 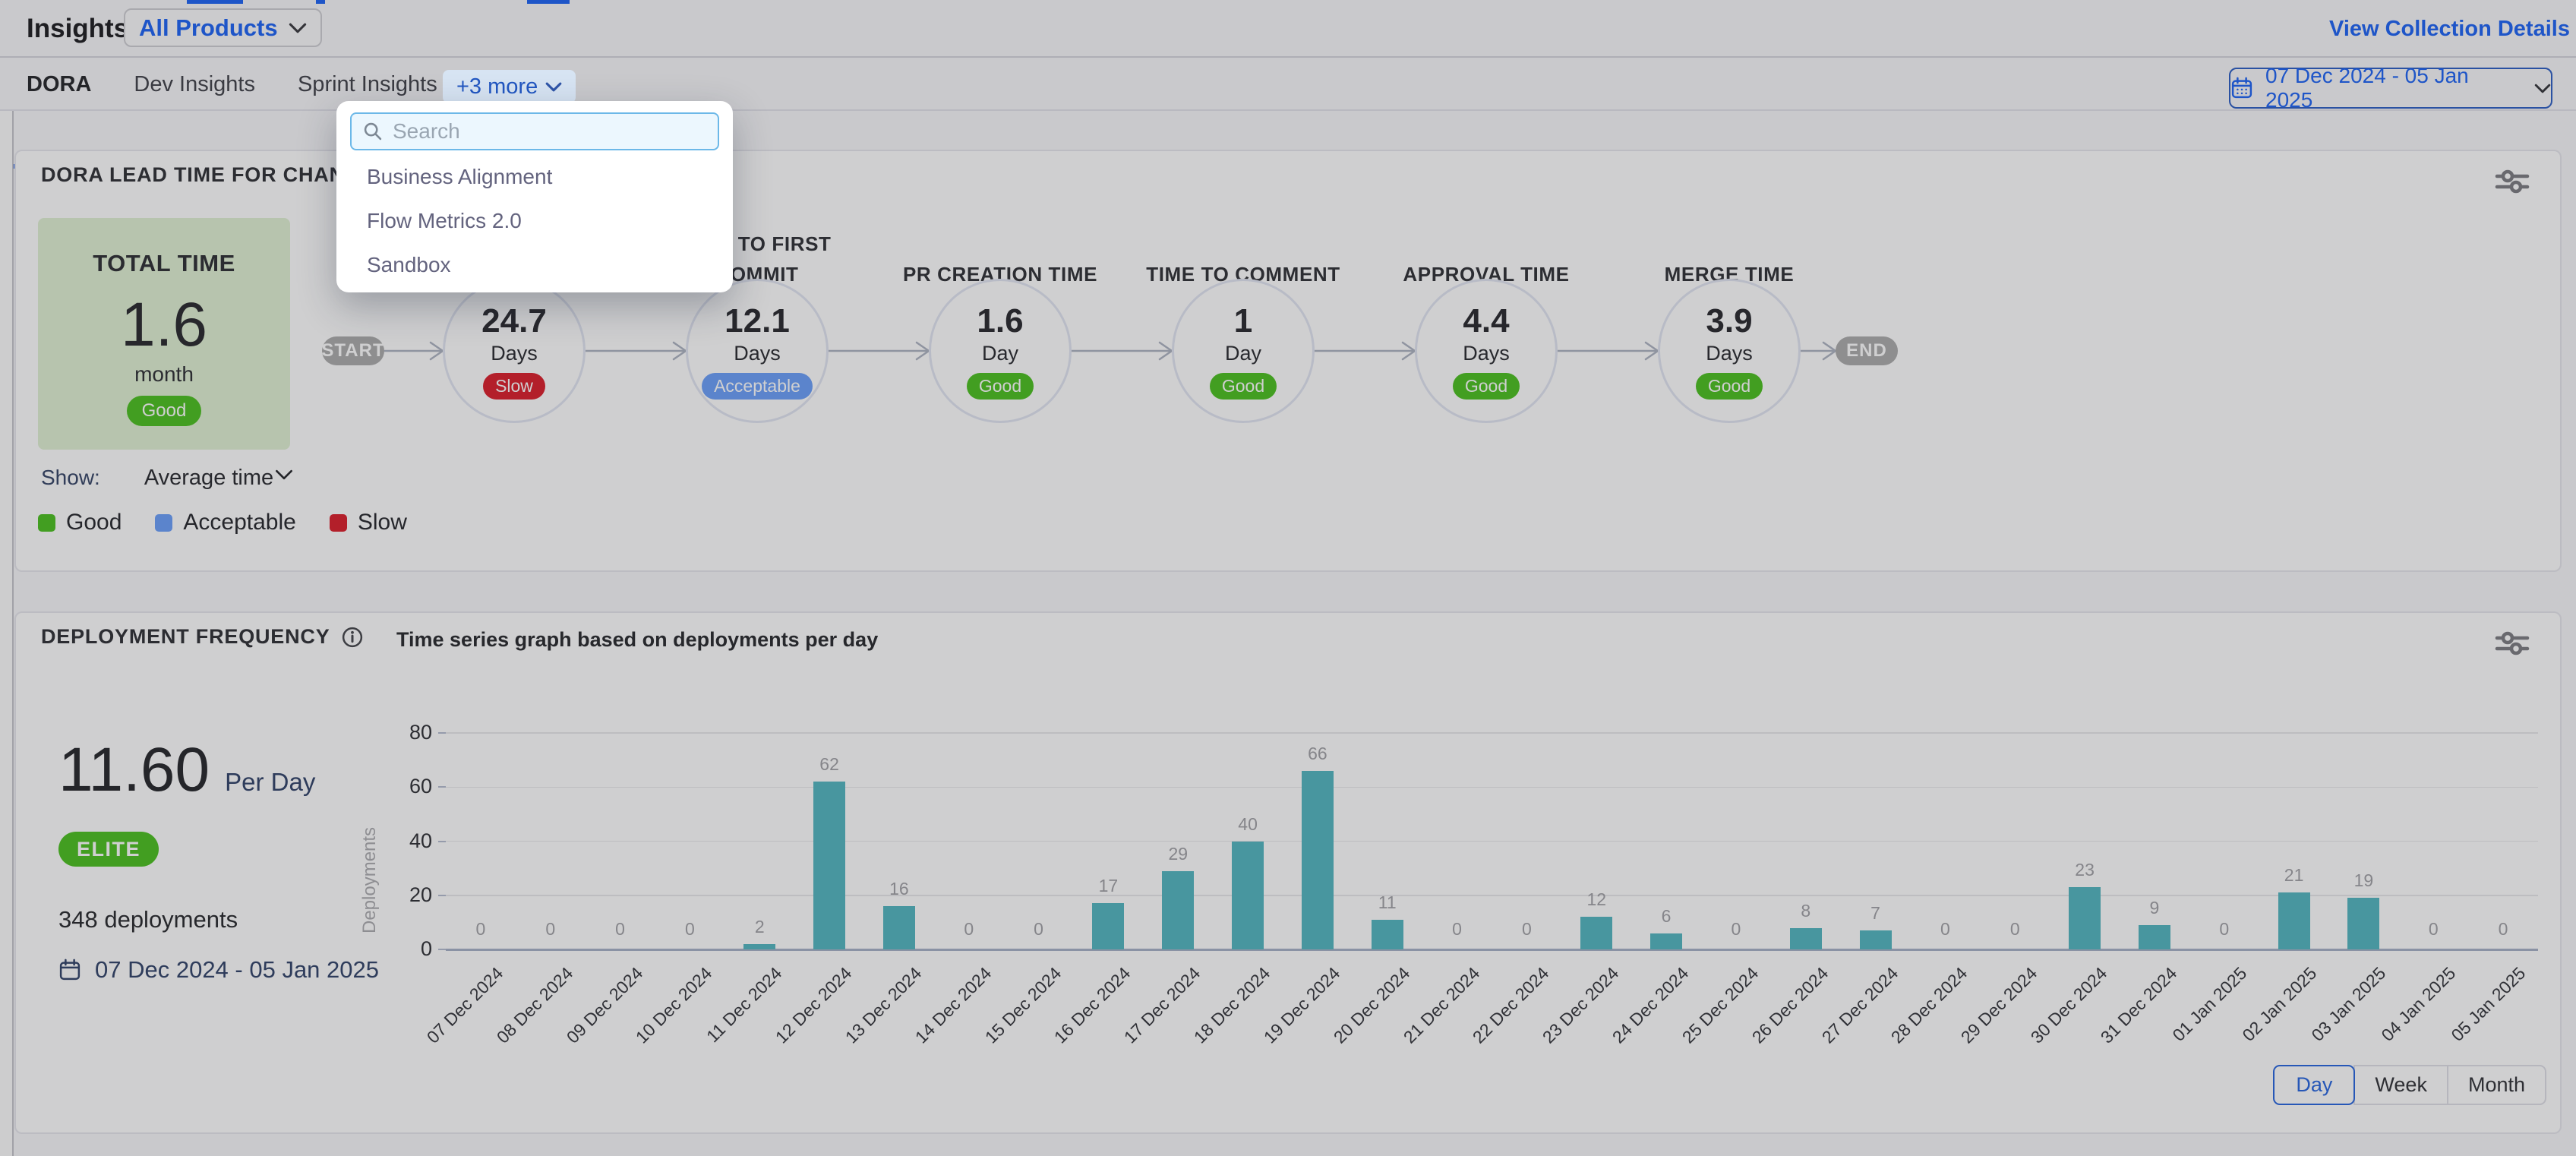 I want to click on bar-16-Dec-2024, so click(x=1108, y=926).